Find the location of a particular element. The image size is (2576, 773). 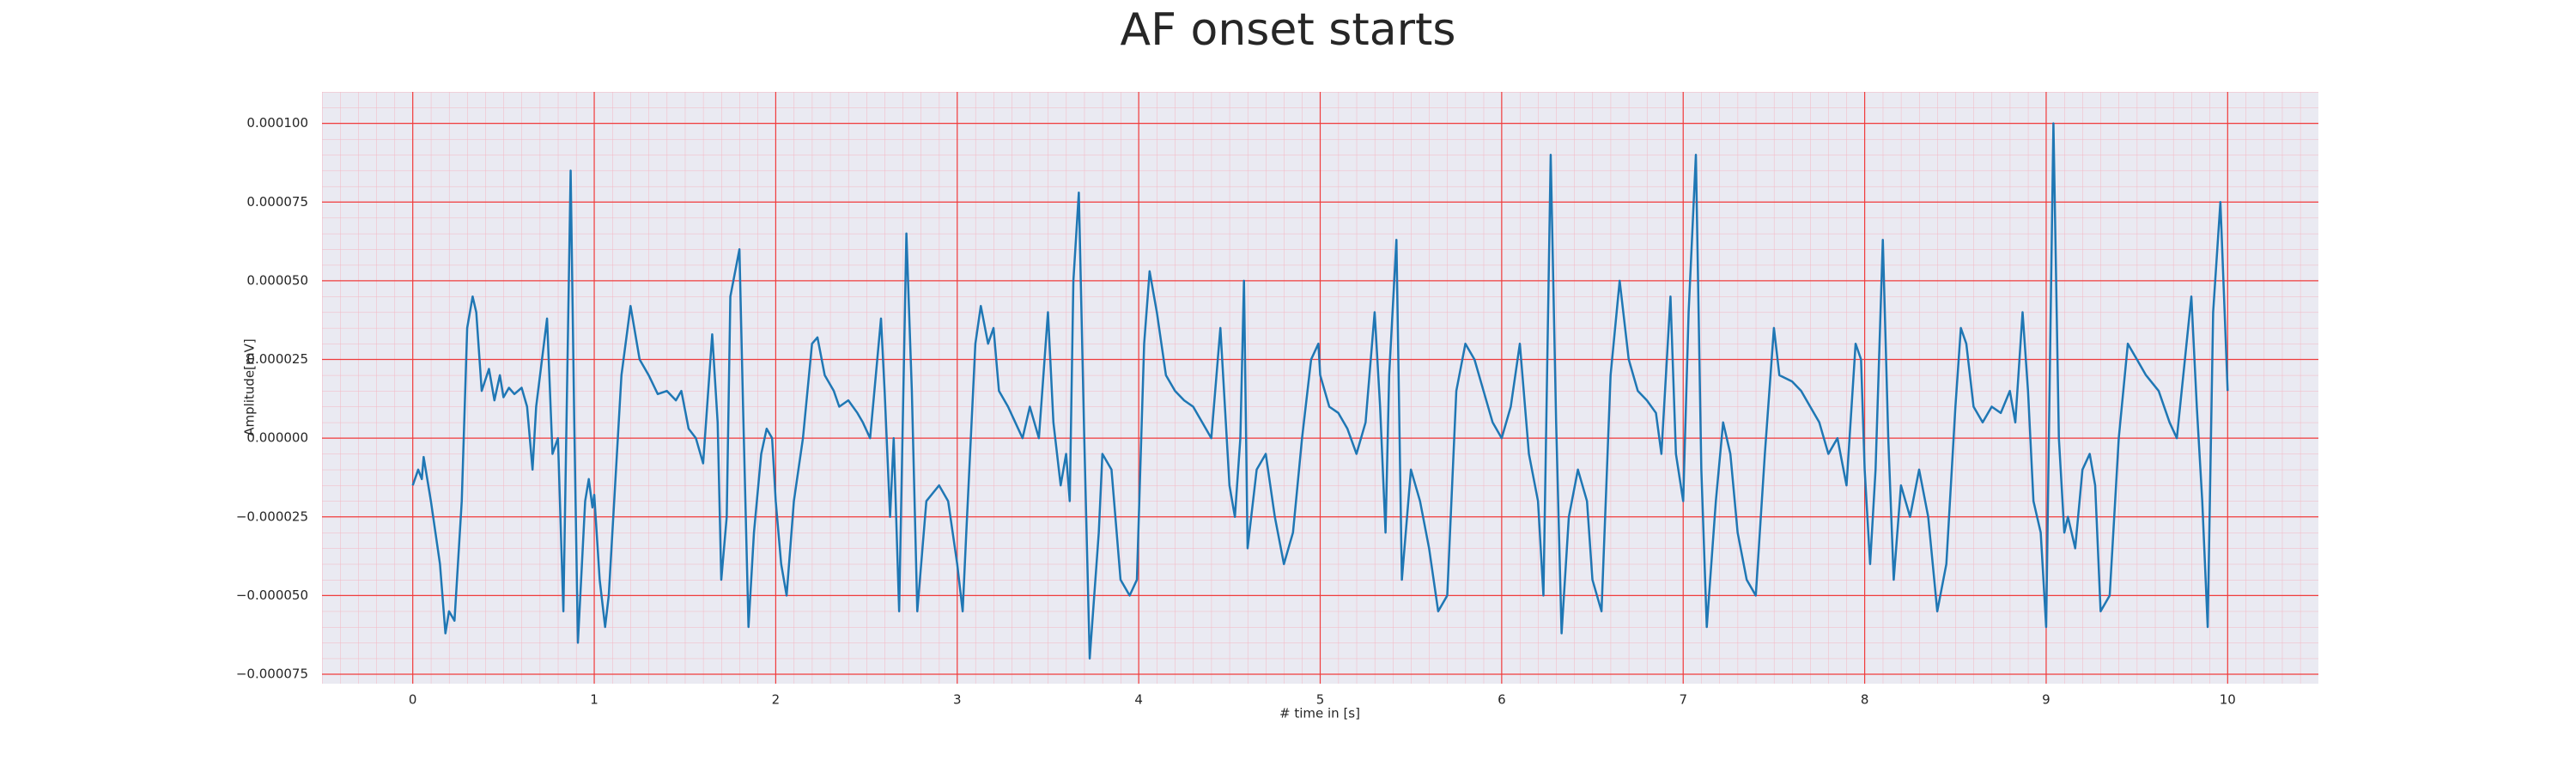

x-tick-label: 8 is located at coordinates (1865, 700).